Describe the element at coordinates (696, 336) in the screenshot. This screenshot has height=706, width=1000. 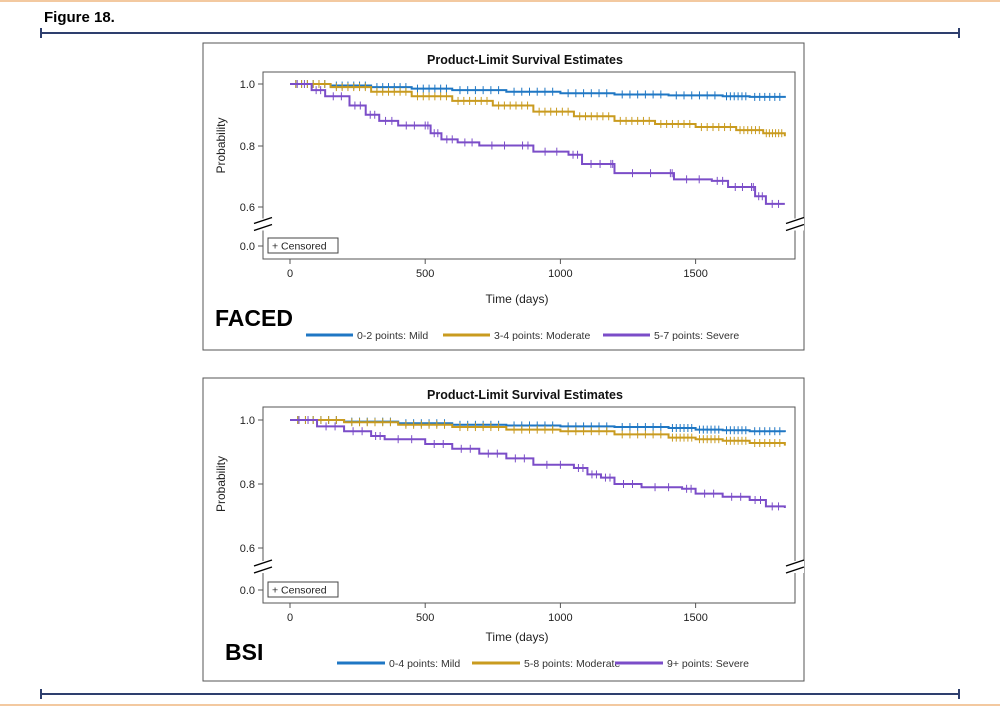
I see `legend-label-severe: 5-7 points: Severe` at that location.